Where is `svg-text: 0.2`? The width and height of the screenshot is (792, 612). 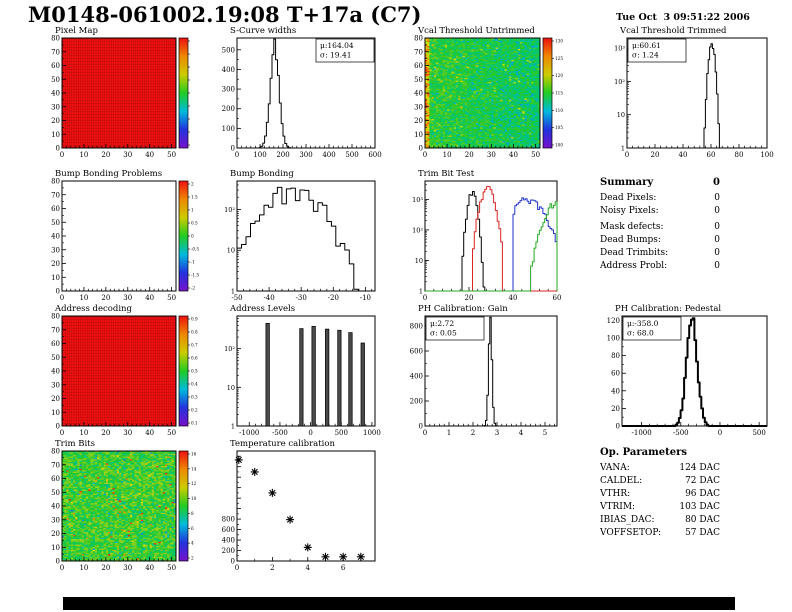 svg-text: 0.2 is located at coordinates (194, 410).